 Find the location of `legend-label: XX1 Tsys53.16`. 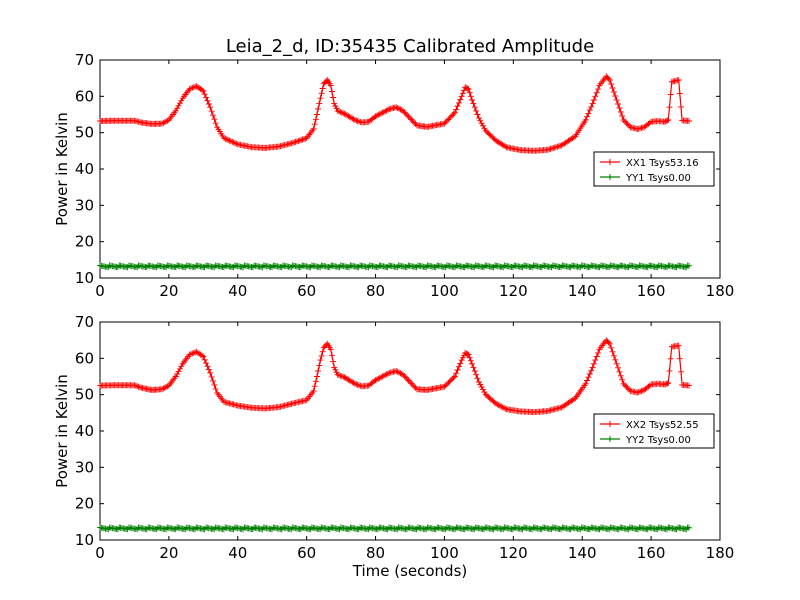

legend-label: XX1 Tsys53.16 is located at coordinates (662, 163).